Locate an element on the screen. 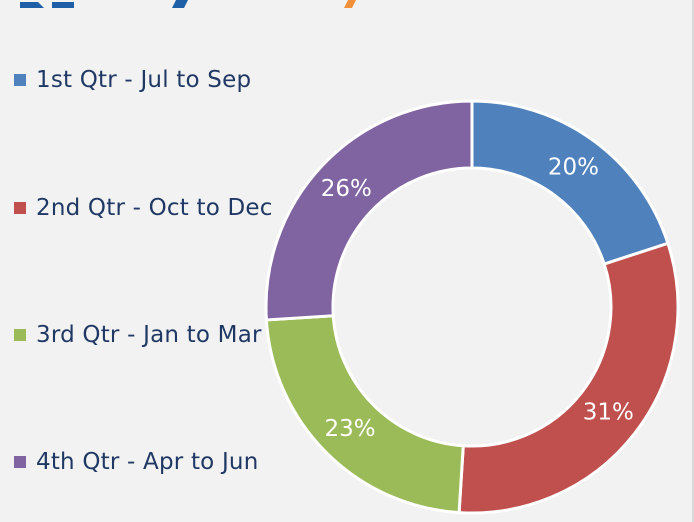 Image resolution: width=694 pixels, height=522 pixels. legend-item-1st-qtr: 1st Qtr - Jul to Sep is located at coordinates (132, 80).